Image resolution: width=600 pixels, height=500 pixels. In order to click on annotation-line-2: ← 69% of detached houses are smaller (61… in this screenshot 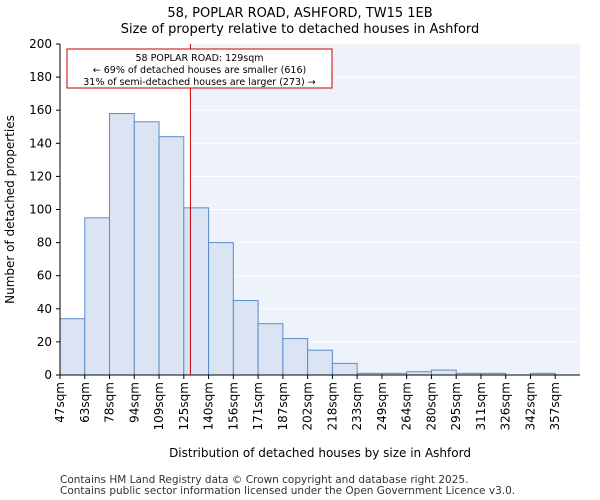, I will do `click(199, 70)`.